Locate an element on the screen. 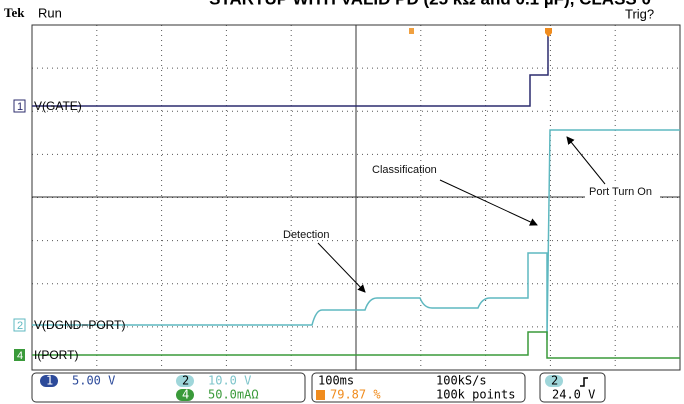 The height and width of the screenshot is (404, 684). ch4-marker-box is located at coordinates (19, 355).